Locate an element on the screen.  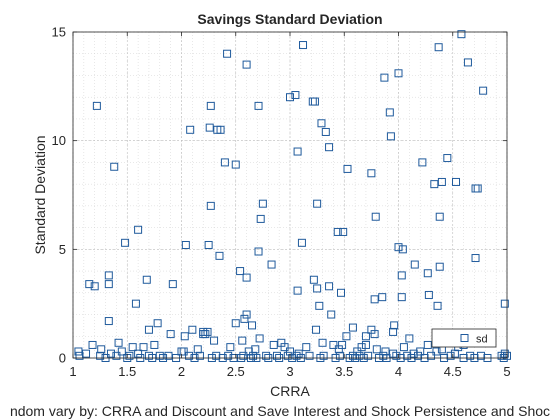
legend-box is located at coordinates (464, 338).